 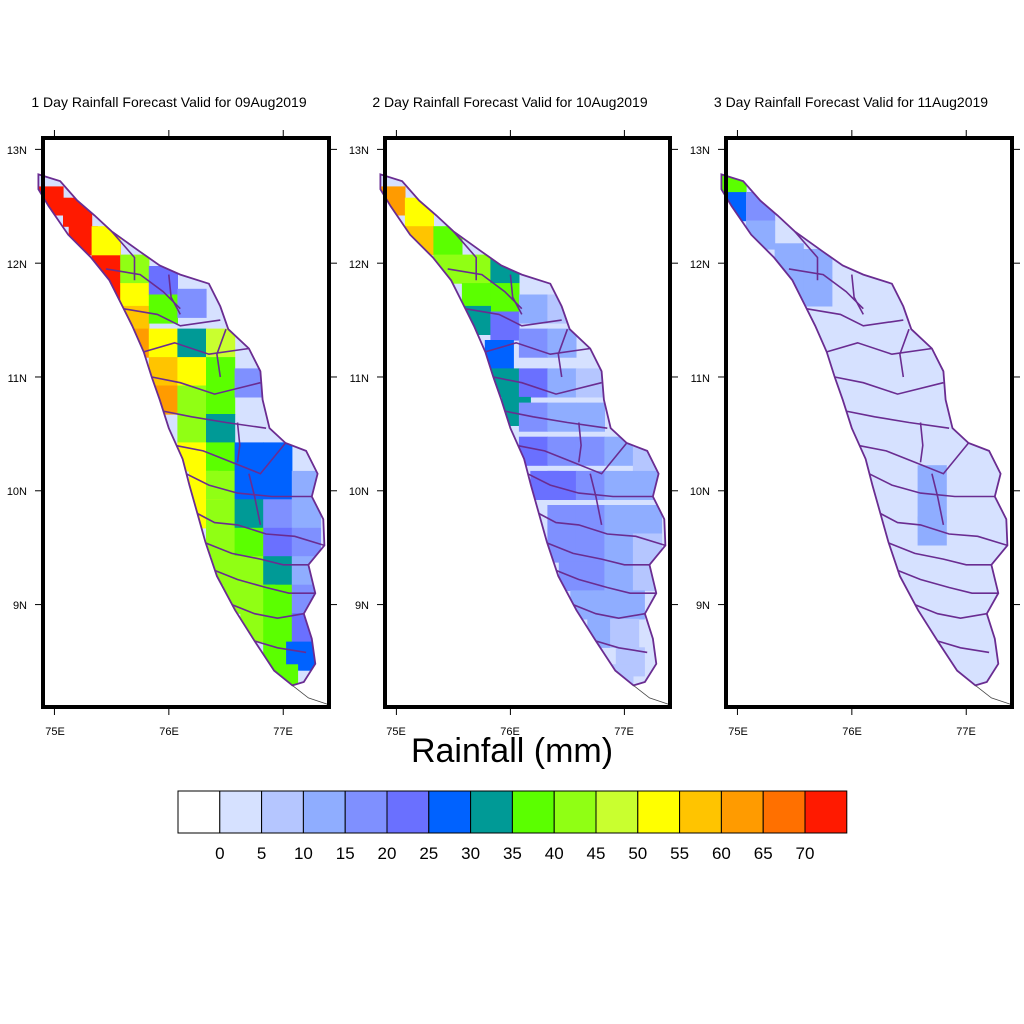 What do you see at coordinates (512, 853) in the screenshot?
I see `colorbar-label: 35` at bounding box center [512, 853].